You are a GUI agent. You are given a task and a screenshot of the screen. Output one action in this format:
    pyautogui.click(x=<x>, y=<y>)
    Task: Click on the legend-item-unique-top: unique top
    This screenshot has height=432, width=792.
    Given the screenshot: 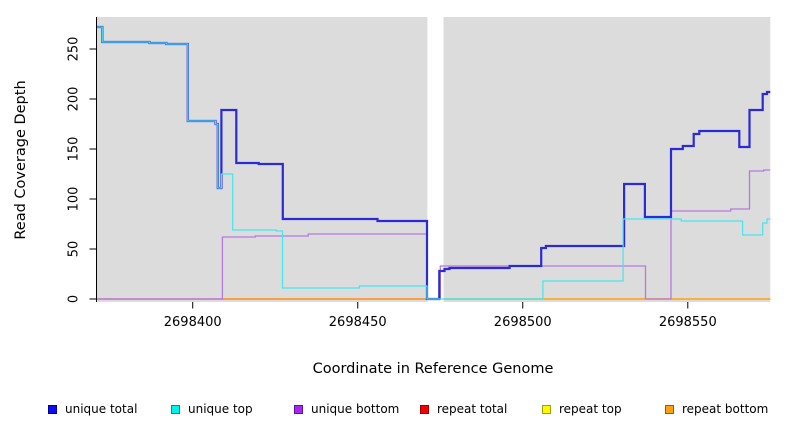 What is the action you would take?
    pyautogui.click(x=212, y=409)
    